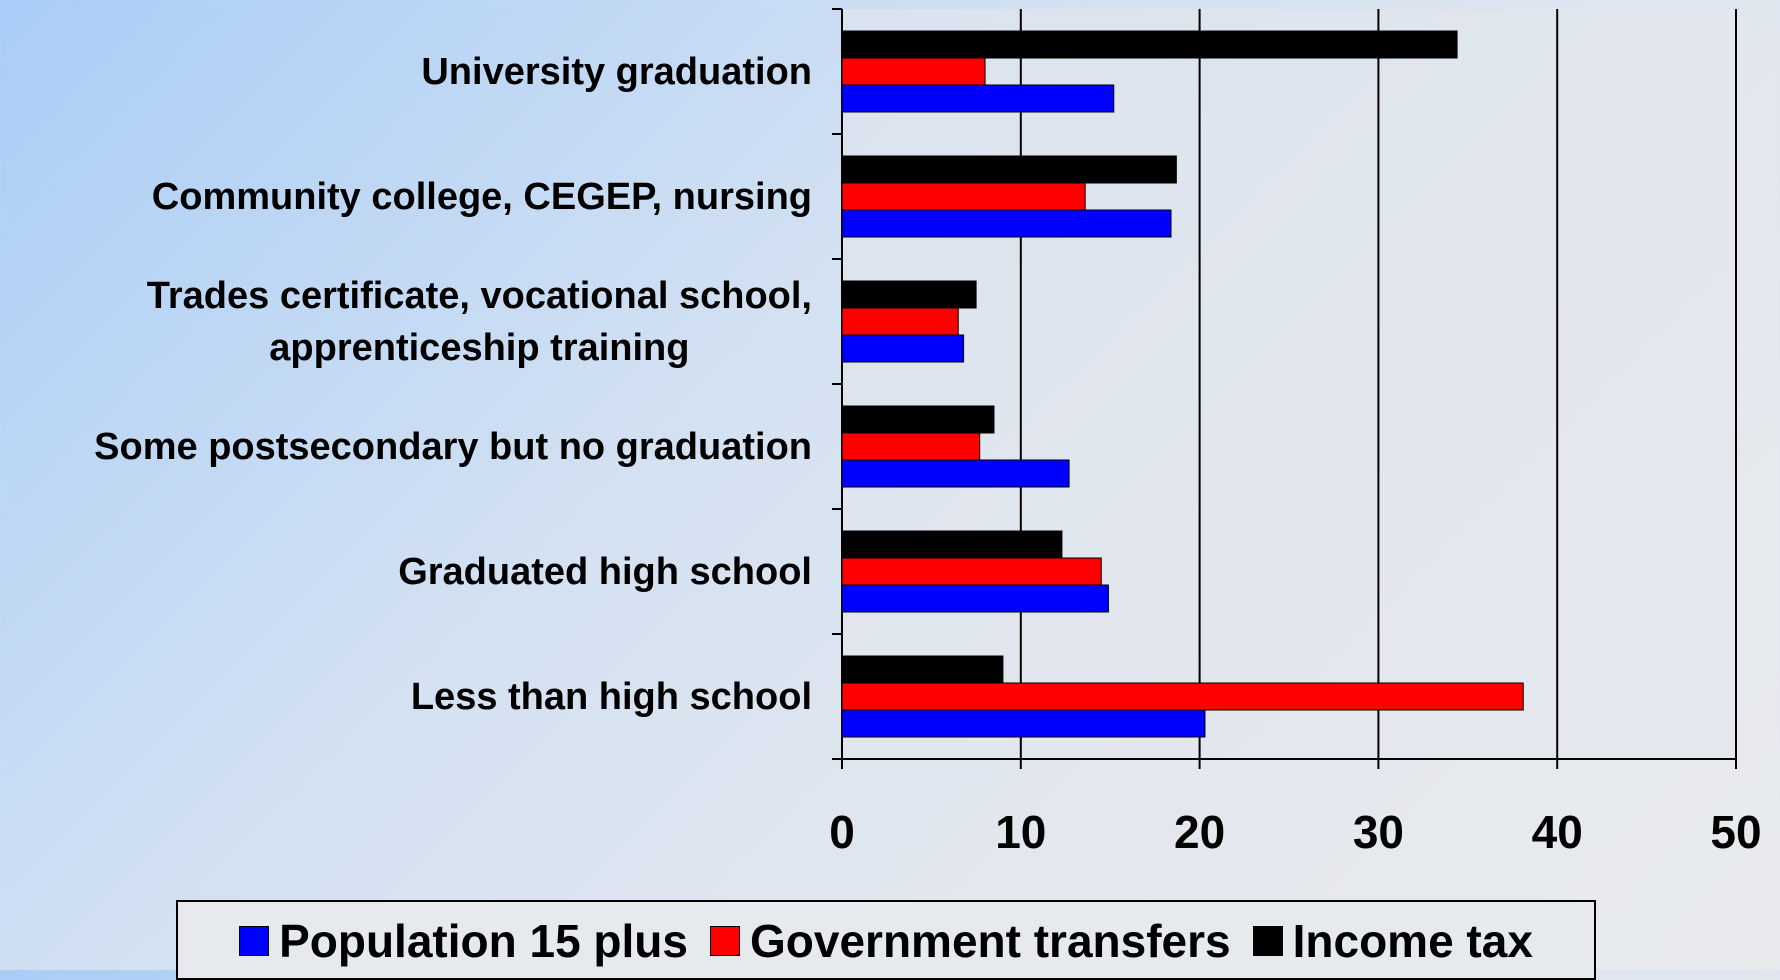  What do you see at coordinates (1412, 941) in the screenshot?
I see `legend-label: Income tax` at bounding box center [1412, 941].